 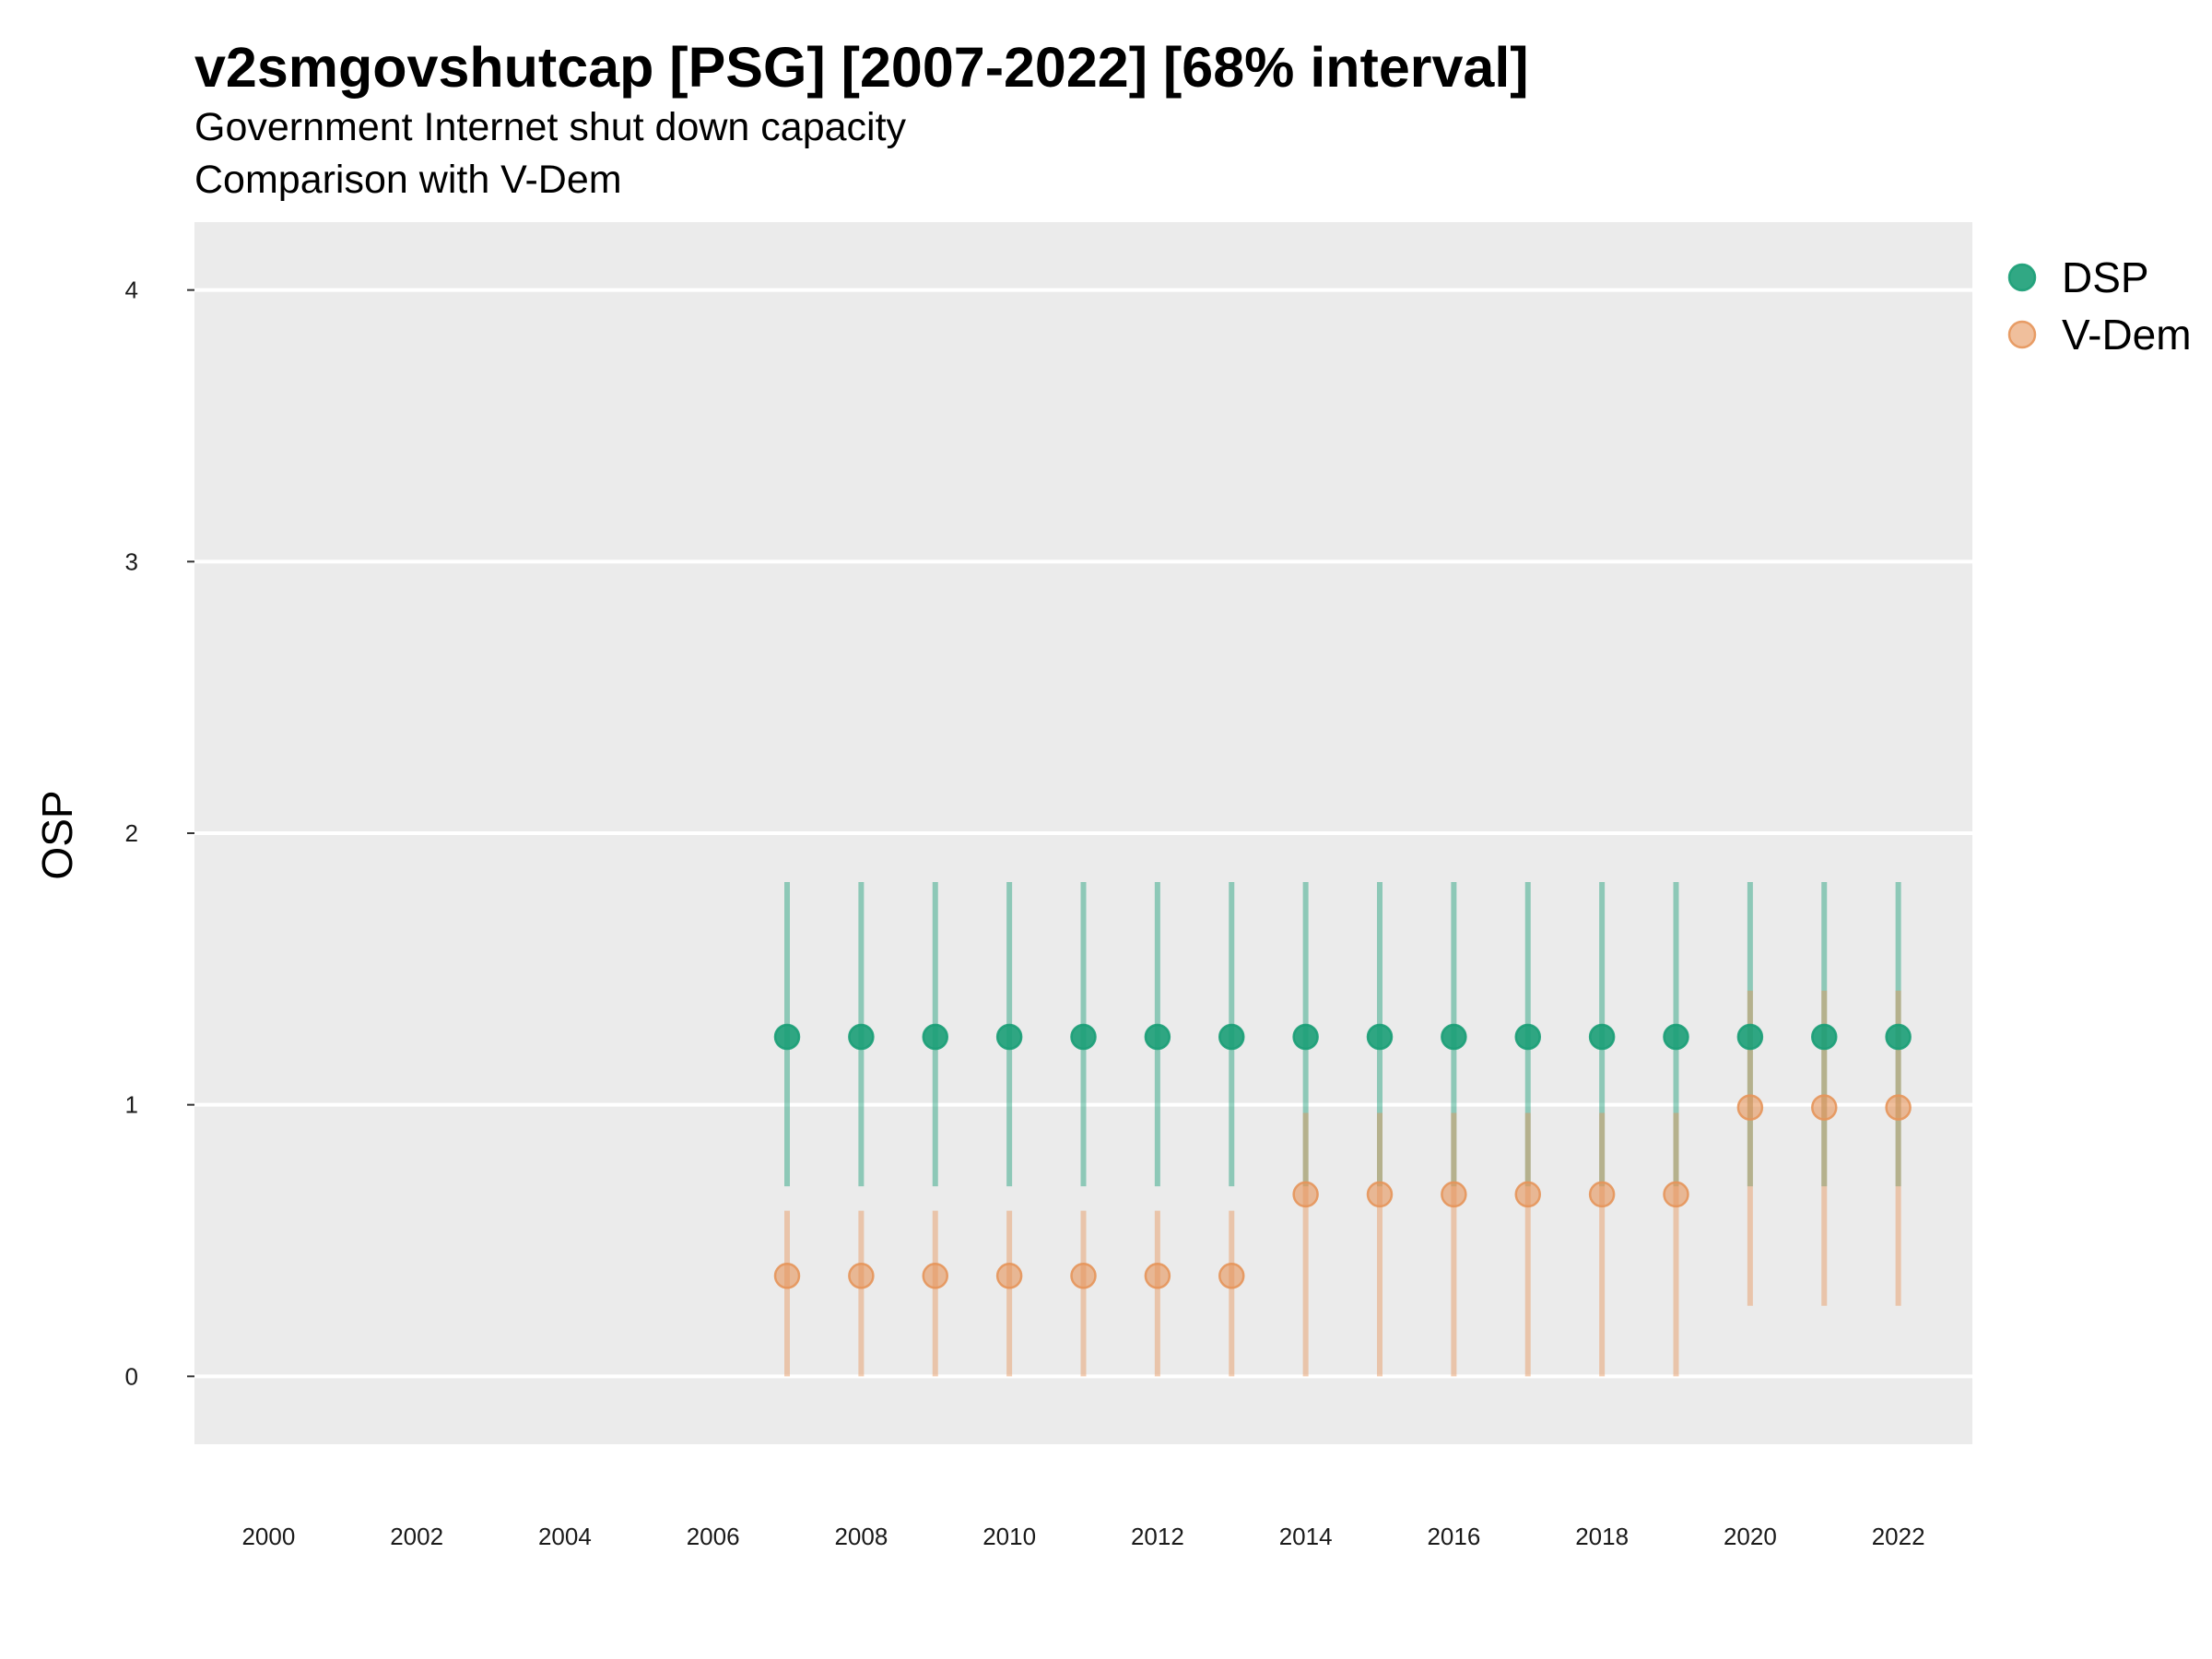 What do you see at coordinates (2022, 277) in the screenshot?
I see `legend-key-dsp` at bounding box center [2022, 277].